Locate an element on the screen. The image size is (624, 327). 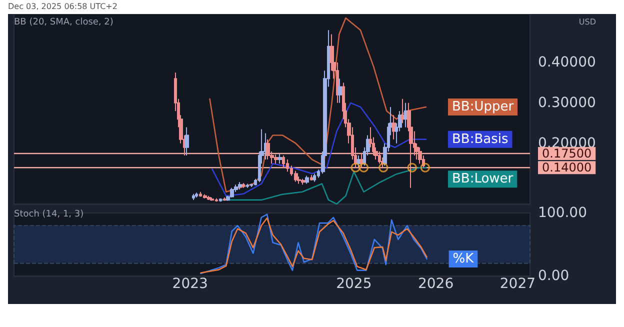
y-tick-label: 0.00 is located at coordinates (554, 276).